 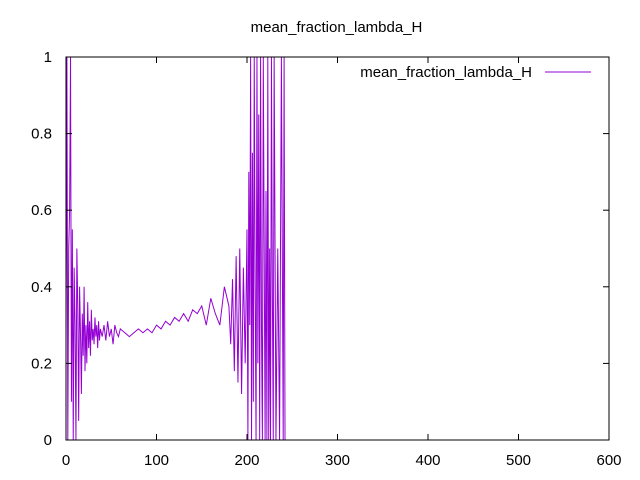 I want to click on x-tick-label: 200, so click(x=246, y=460).